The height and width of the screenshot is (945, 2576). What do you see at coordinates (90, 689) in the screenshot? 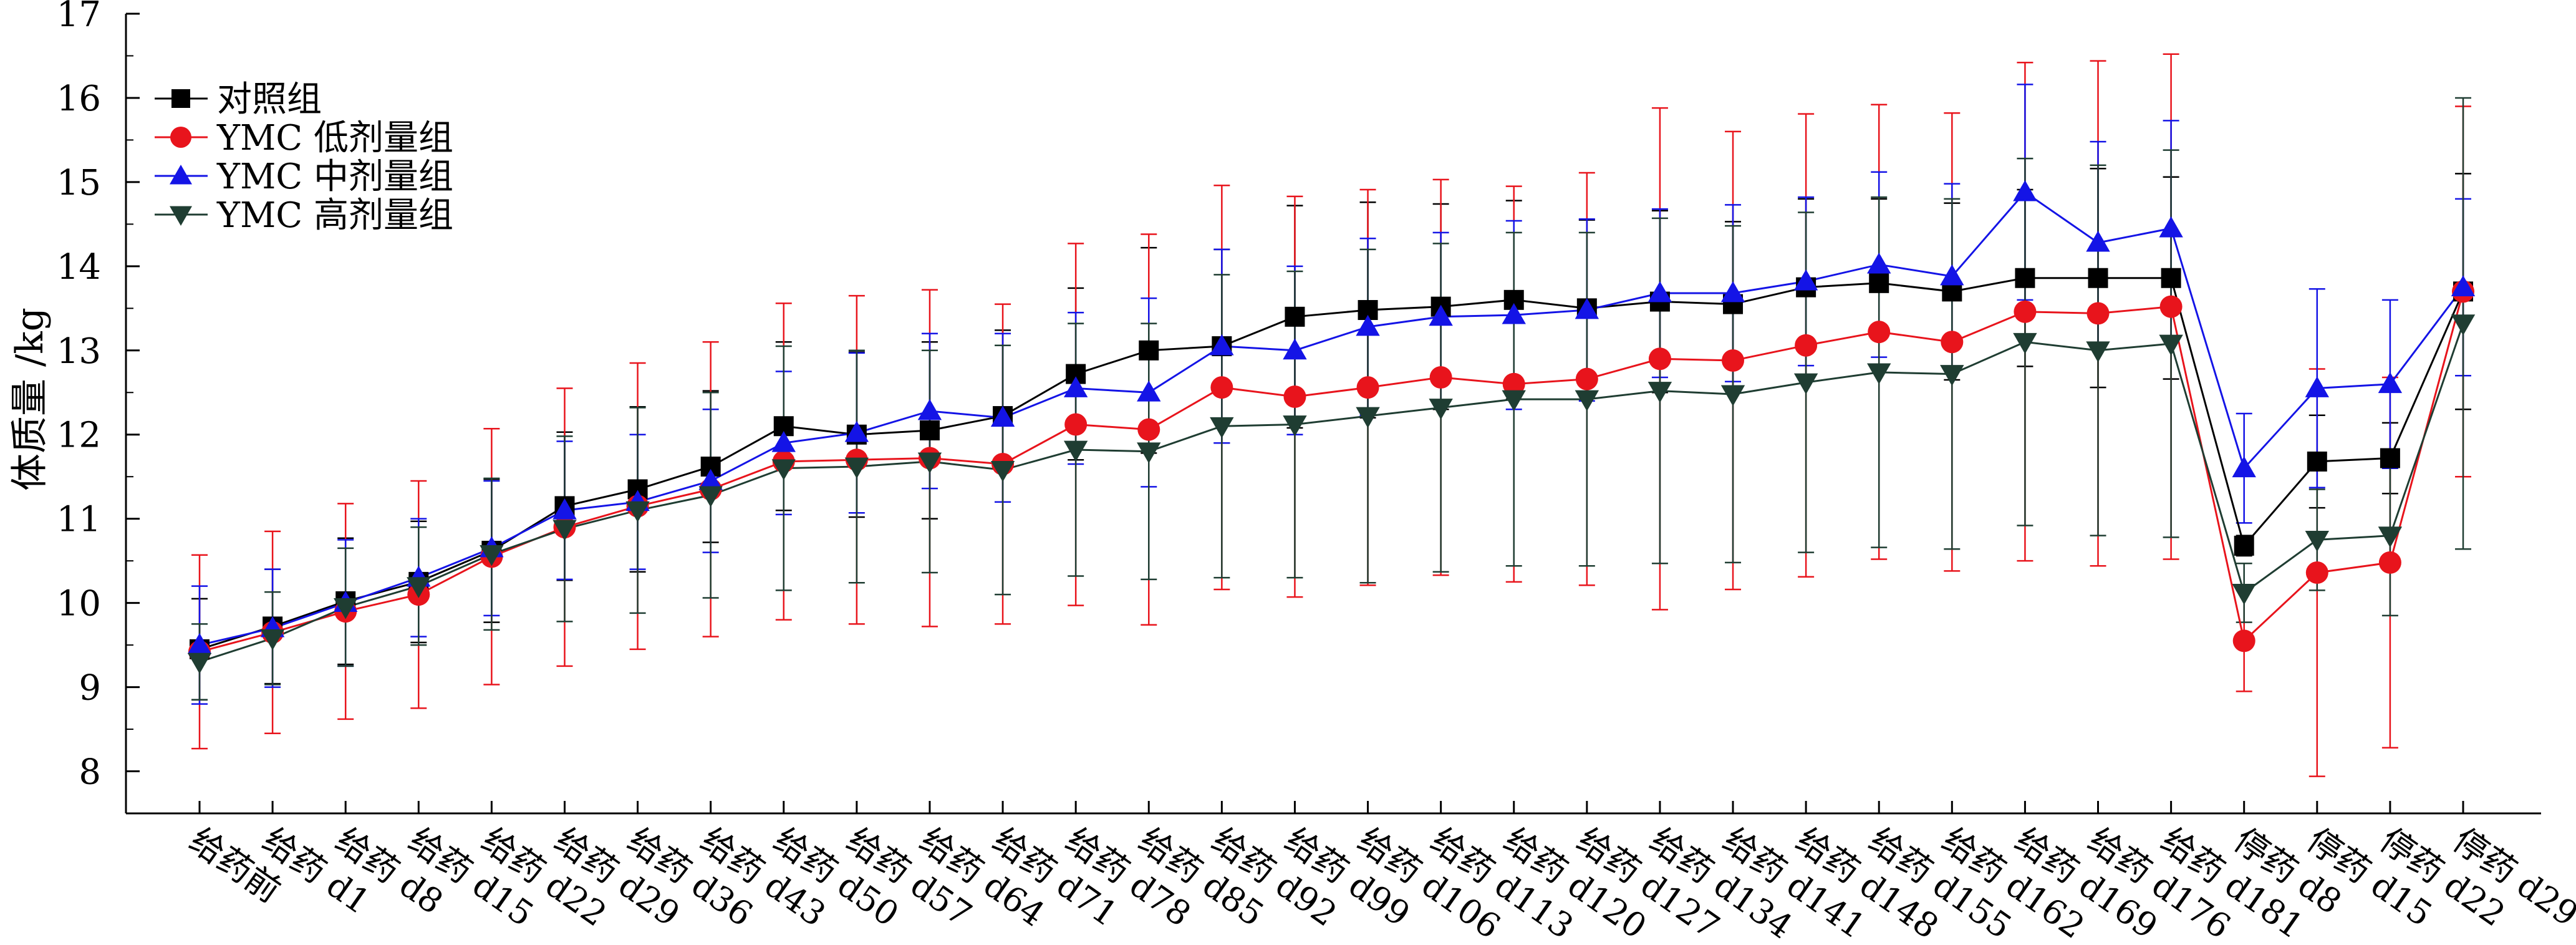
I see `y-tick-label: 9` at bounding box center [90, 689].